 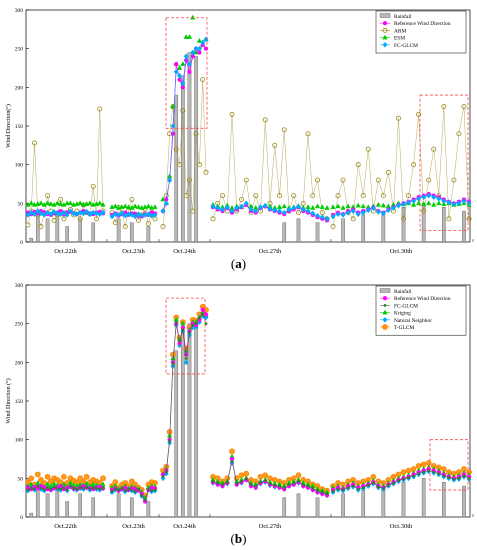 What do you see at coordinates (422, 23) in the screenshot?
I see `legend-label: Reference Wind Direction` at bounding box center [422, 23].